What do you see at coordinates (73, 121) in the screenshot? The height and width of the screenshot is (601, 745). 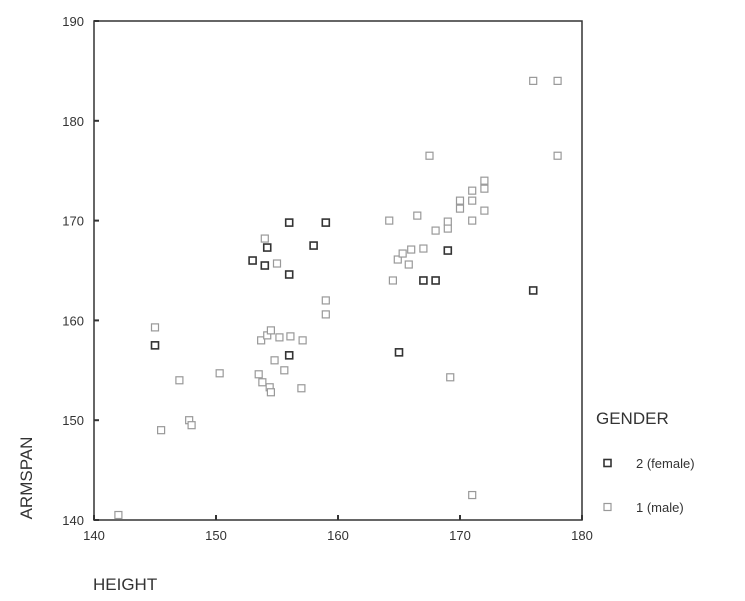 I see `y-tick-label: 180` at bounding box center [73, 121].